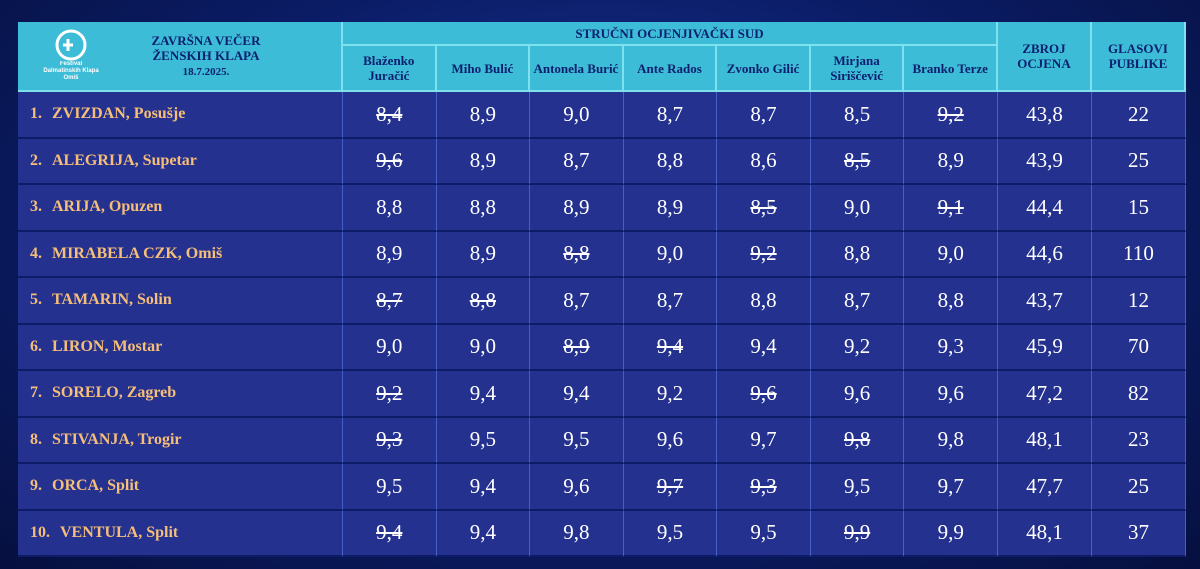  Describe the element at coordinates (36, 253) in the screenshot. I see `rank: 4.` at that location.